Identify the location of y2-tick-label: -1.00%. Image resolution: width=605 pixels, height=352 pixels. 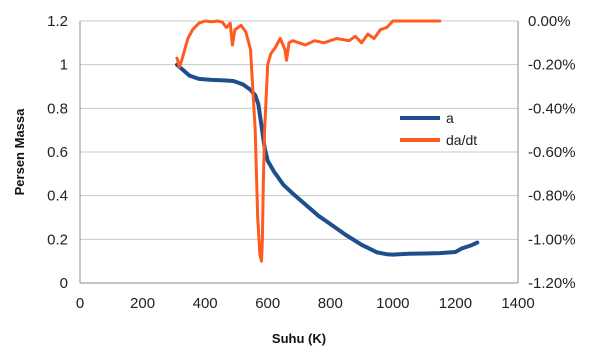
(552, 239).